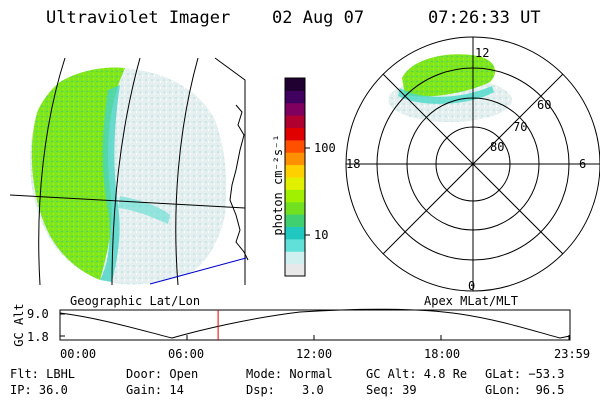  What do you see at coordinates (391, 390) in the screenshot?
I see `seq-info: Seq: 39` at bounding box center [391, 390].